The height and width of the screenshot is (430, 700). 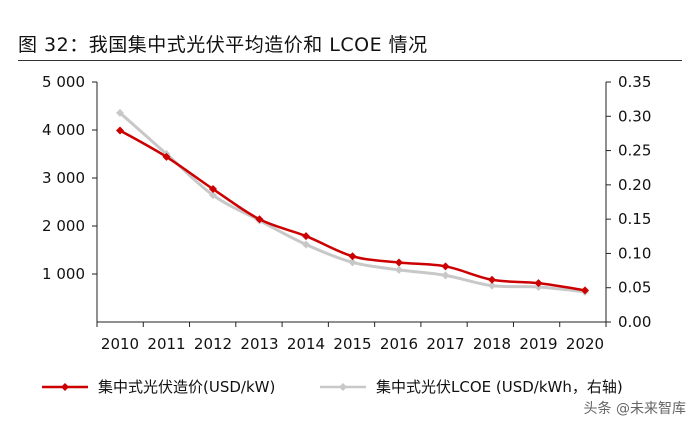 What do you see at coordinates (63, 226) in the screenshot?
I see `left-tick-label: 2 000` at bounding box center [63, 226].